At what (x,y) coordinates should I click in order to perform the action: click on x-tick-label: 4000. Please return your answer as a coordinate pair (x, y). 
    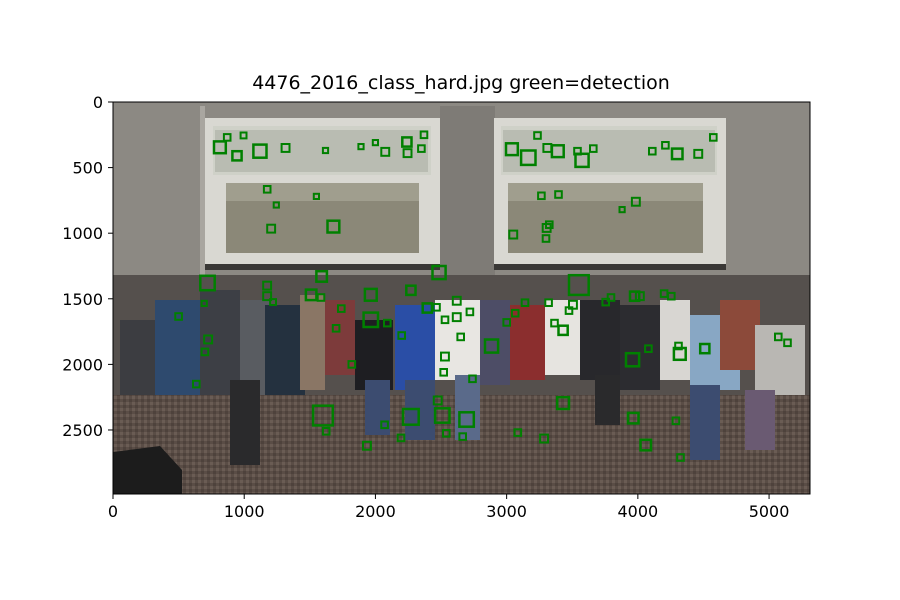
    Looking at the image, I should click on (637, 511).